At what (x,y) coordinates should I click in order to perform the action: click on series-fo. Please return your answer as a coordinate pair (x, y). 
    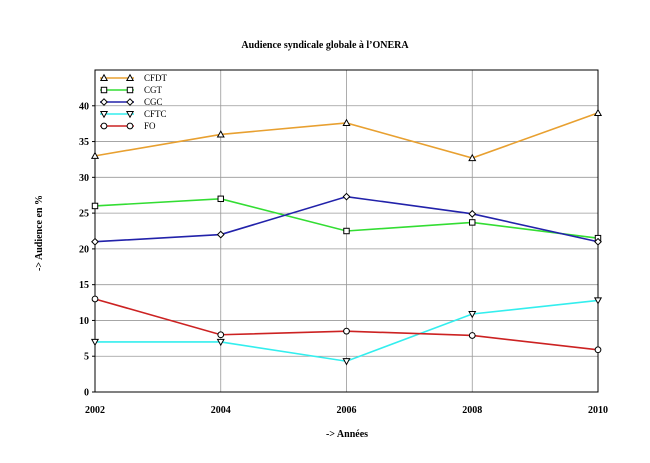
    Looking at the image, I should click on (346, 324).